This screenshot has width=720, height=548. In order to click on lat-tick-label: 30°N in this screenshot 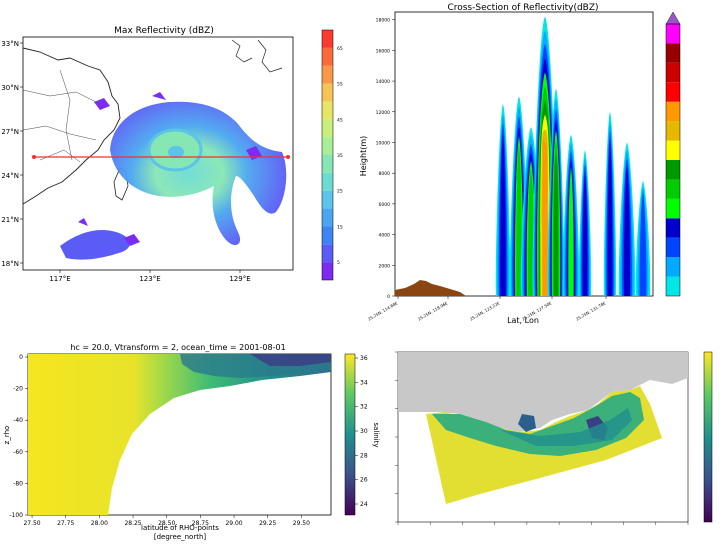, I will do `click(10, 88)`.